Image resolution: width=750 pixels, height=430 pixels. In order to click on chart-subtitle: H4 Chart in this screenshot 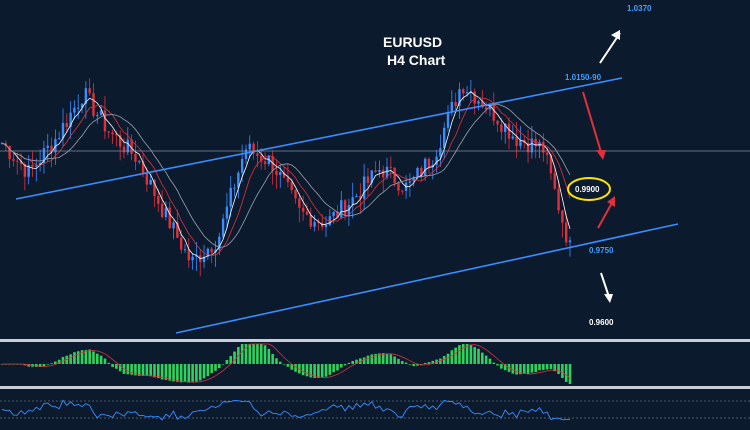, I will do `click(416, 60)`.